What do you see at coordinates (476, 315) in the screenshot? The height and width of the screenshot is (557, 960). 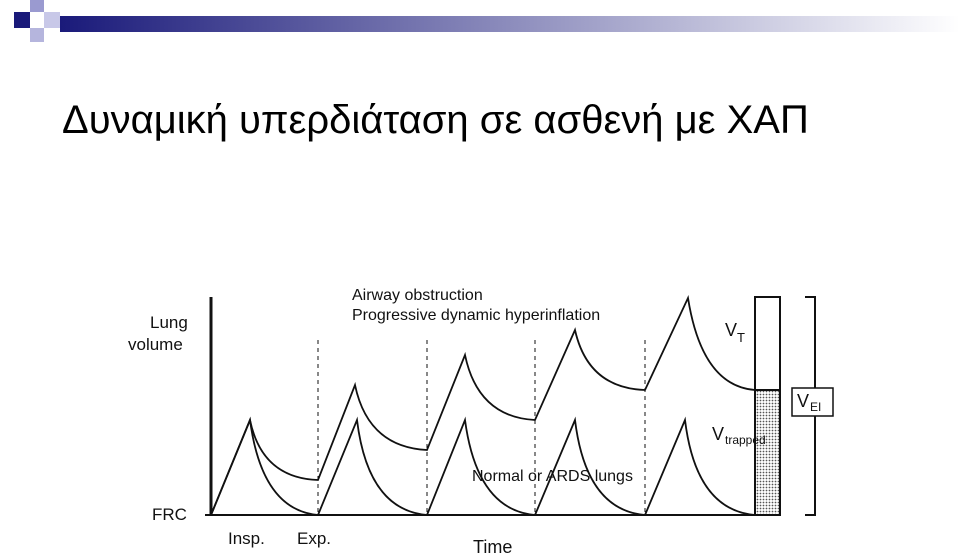 I see `annotation: Progressive dynamic hyperinflation` at bounding box center [476, 315].